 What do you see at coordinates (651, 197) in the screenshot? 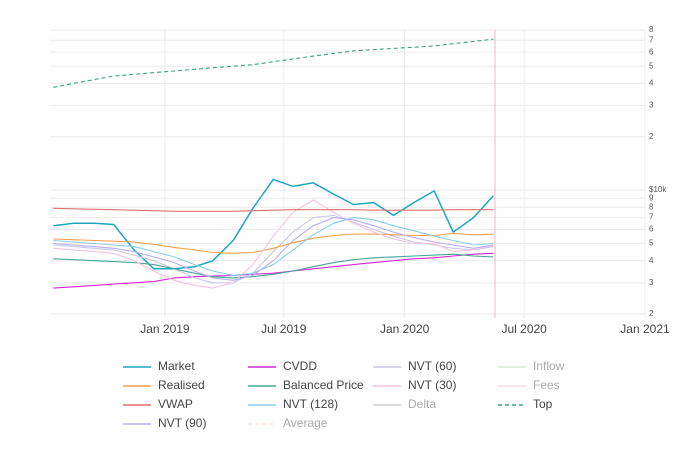
I see `y-tick-label: 9` at bounding box center [651, 197].